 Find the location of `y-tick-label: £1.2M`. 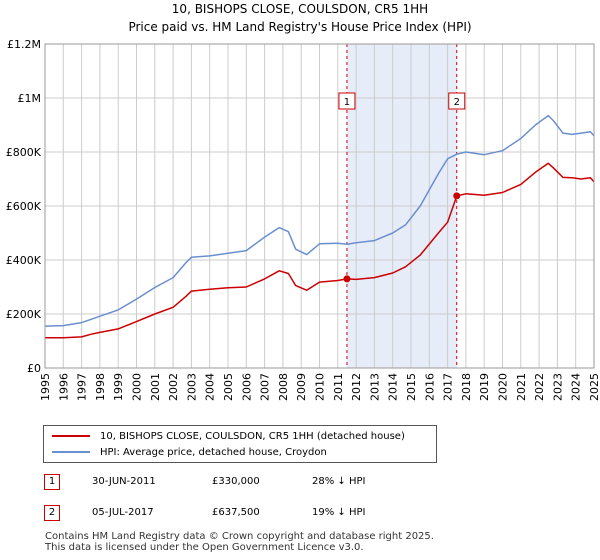

y-tick-label: £1.2M is located at coordinates (24, 44).